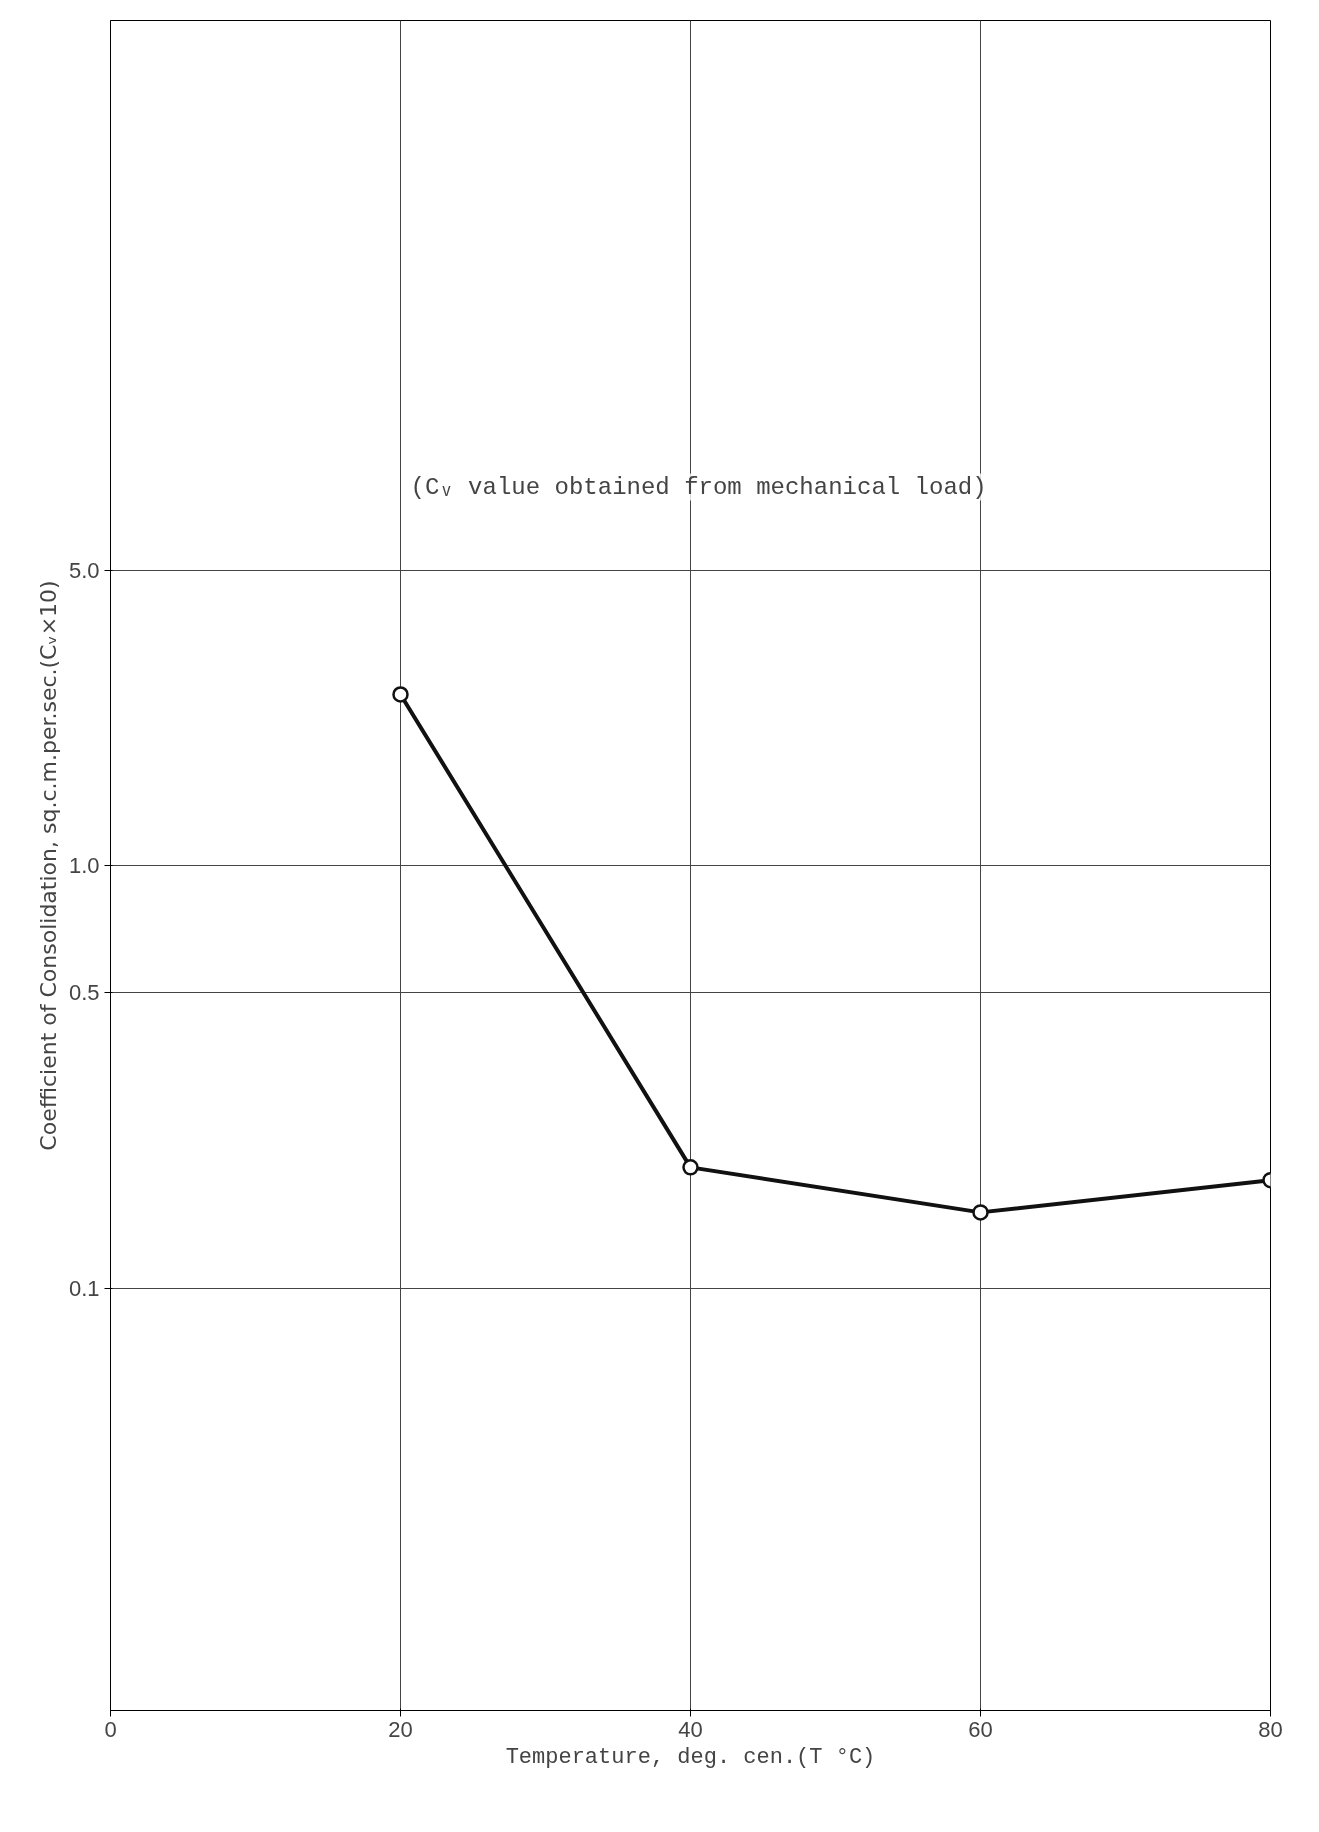  What do you see at coordinates (698, 487) in the screenshot?
I see `annotation: (Cᵥ value obtained from mechanical load)` at bounding box center [698, 487].